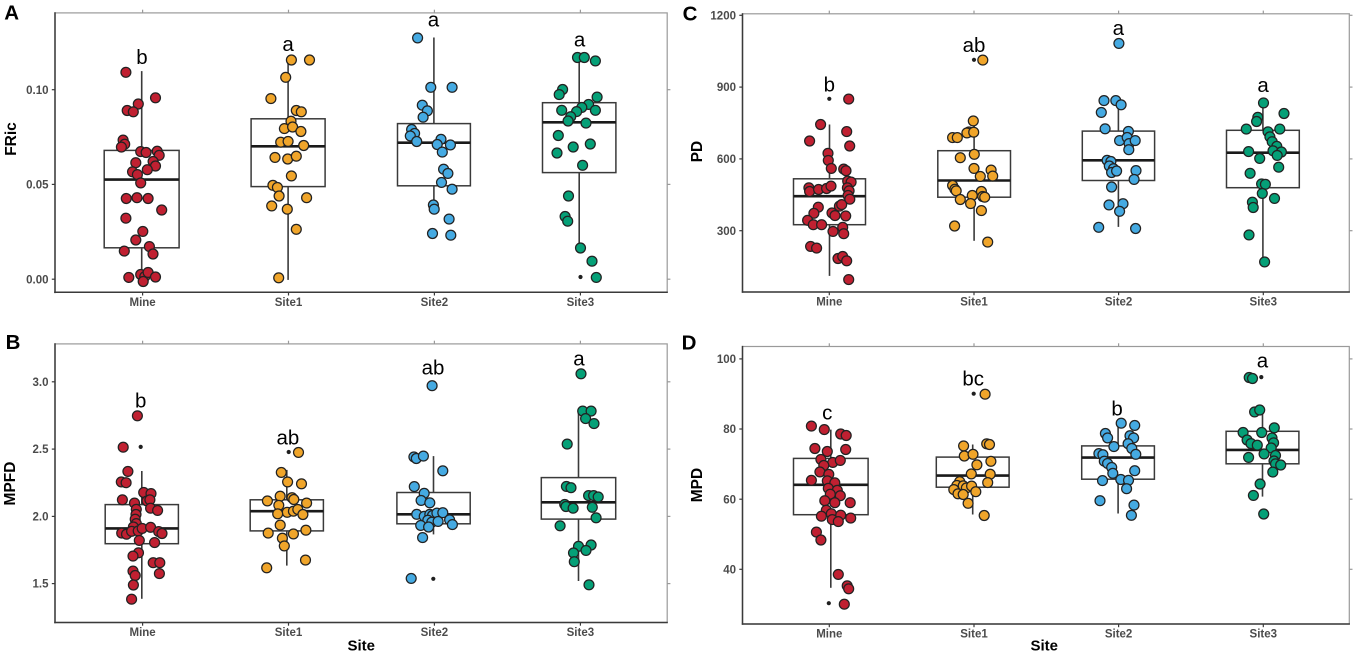 This screenshot has width=1354, height=657. Describe the element at coordinates (726, 88) in the screenshot. I see `svg-text: 900` at that location.